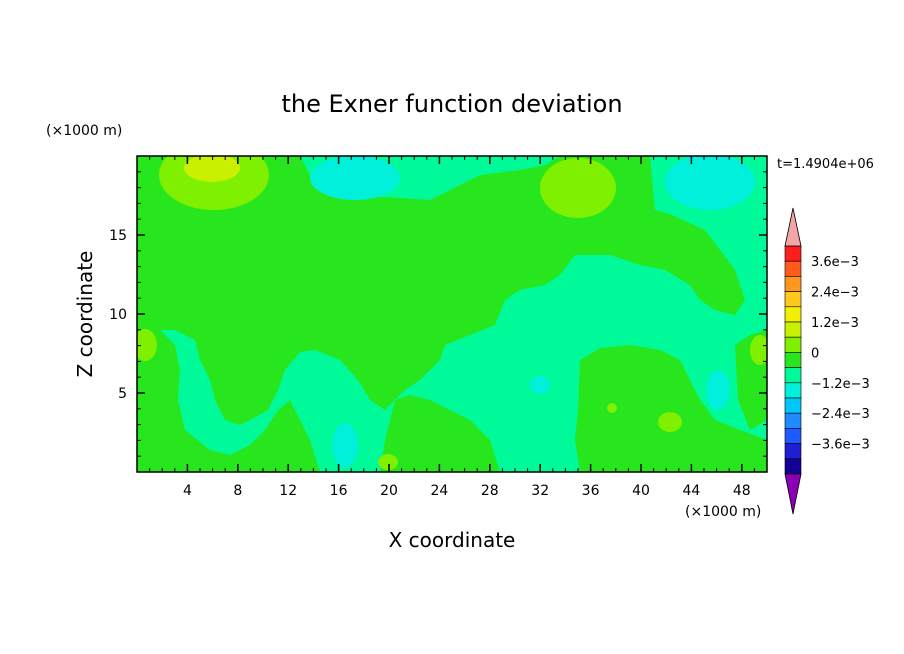  Describe the element at coordinates (591, 491) in the screenshot. I see `x-tick-label: 36` at that location.